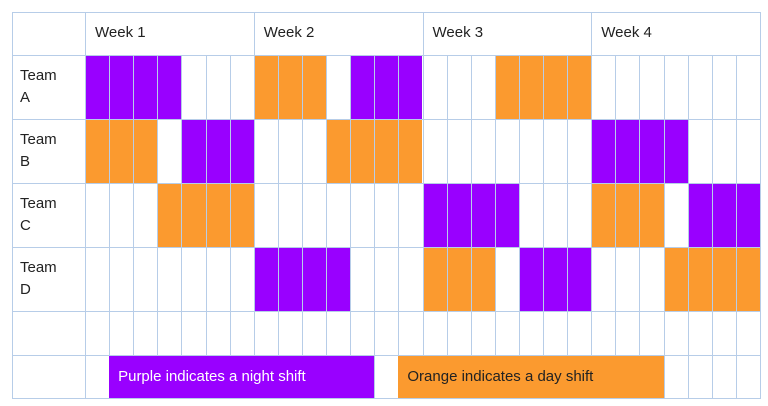 This screenshot has height=406, width=768. Describe the element at coordinates (289, 32) in the screenshot. I see `week-header: Week 2` at that location.